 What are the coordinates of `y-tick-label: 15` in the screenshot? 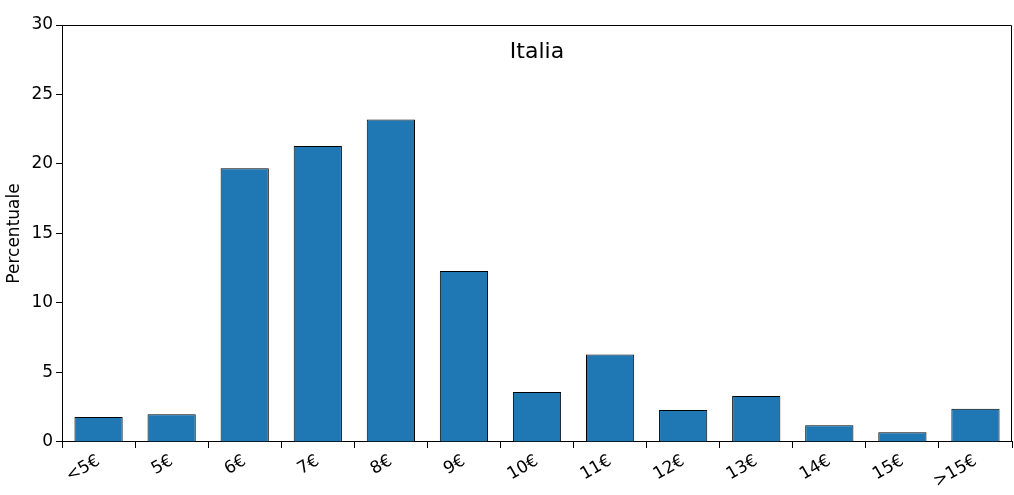 It's located at (42, 231).